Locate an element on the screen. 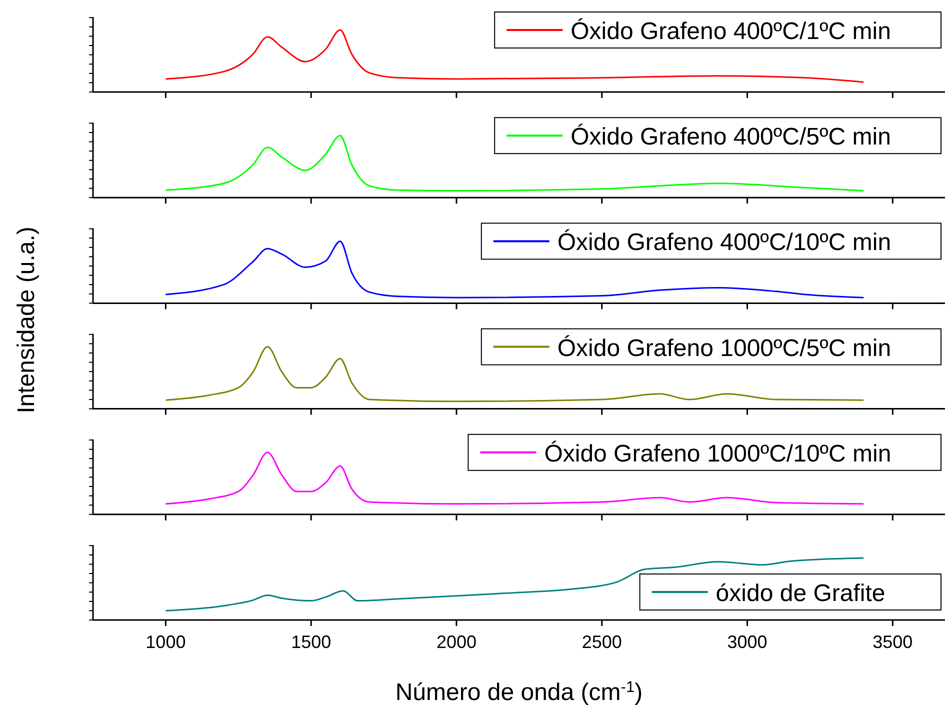 The height and width of the screenshot is (713, 947). x-tick-label: 2000 is located at coordinates (456, 642).